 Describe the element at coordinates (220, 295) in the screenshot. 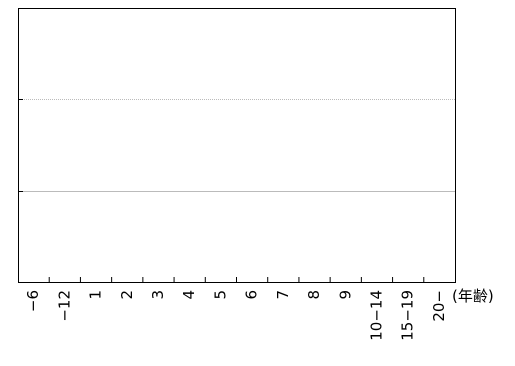

I see `x-tick-label: 5` at that location.